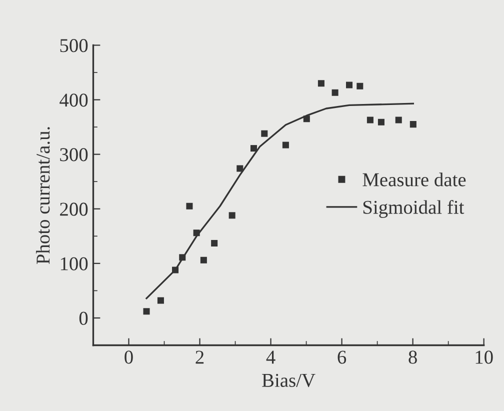 Image resolution: width=504 pixels, height=411 pixels. I want to click on legend-label: Sigmoidal fit, so click(413, 209).